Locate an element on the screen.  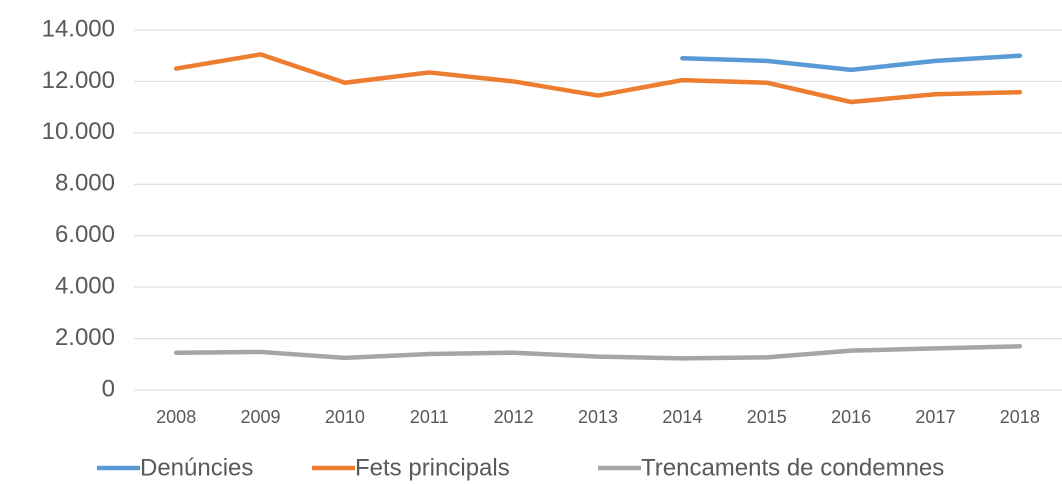
x-tick-label: 2014 is located at coordinates (682, 417).